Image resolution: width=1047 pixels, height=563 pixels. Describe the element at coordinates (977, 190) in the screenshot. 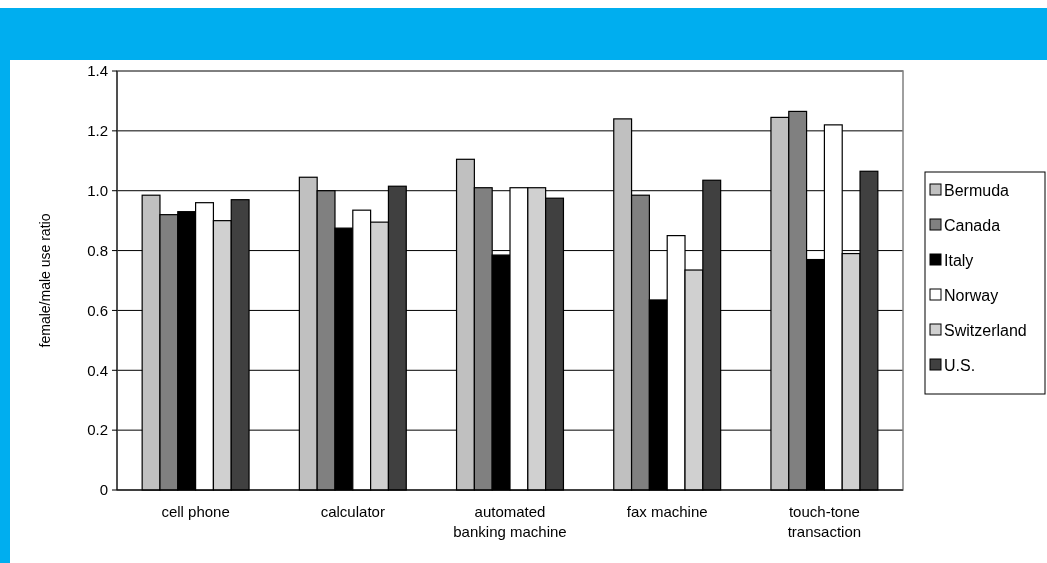

I see `legend-label: Bermuda` at that location.